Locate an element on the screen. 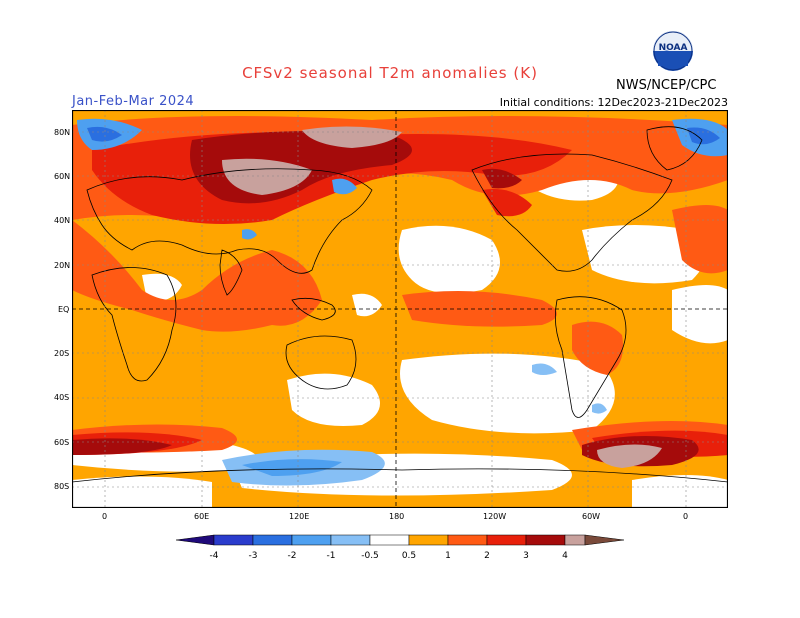 The height and width of the screenshot is (618, 800). colorbar-bin-neg4-neg3 is located at coordinates (233, 540).